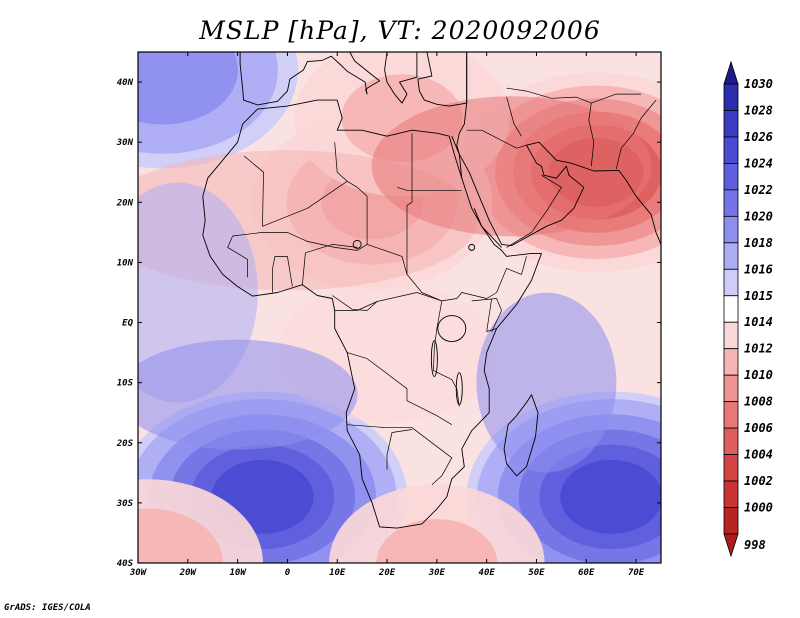  I want to click on y-tick-label: 10S, so click(125, 384).